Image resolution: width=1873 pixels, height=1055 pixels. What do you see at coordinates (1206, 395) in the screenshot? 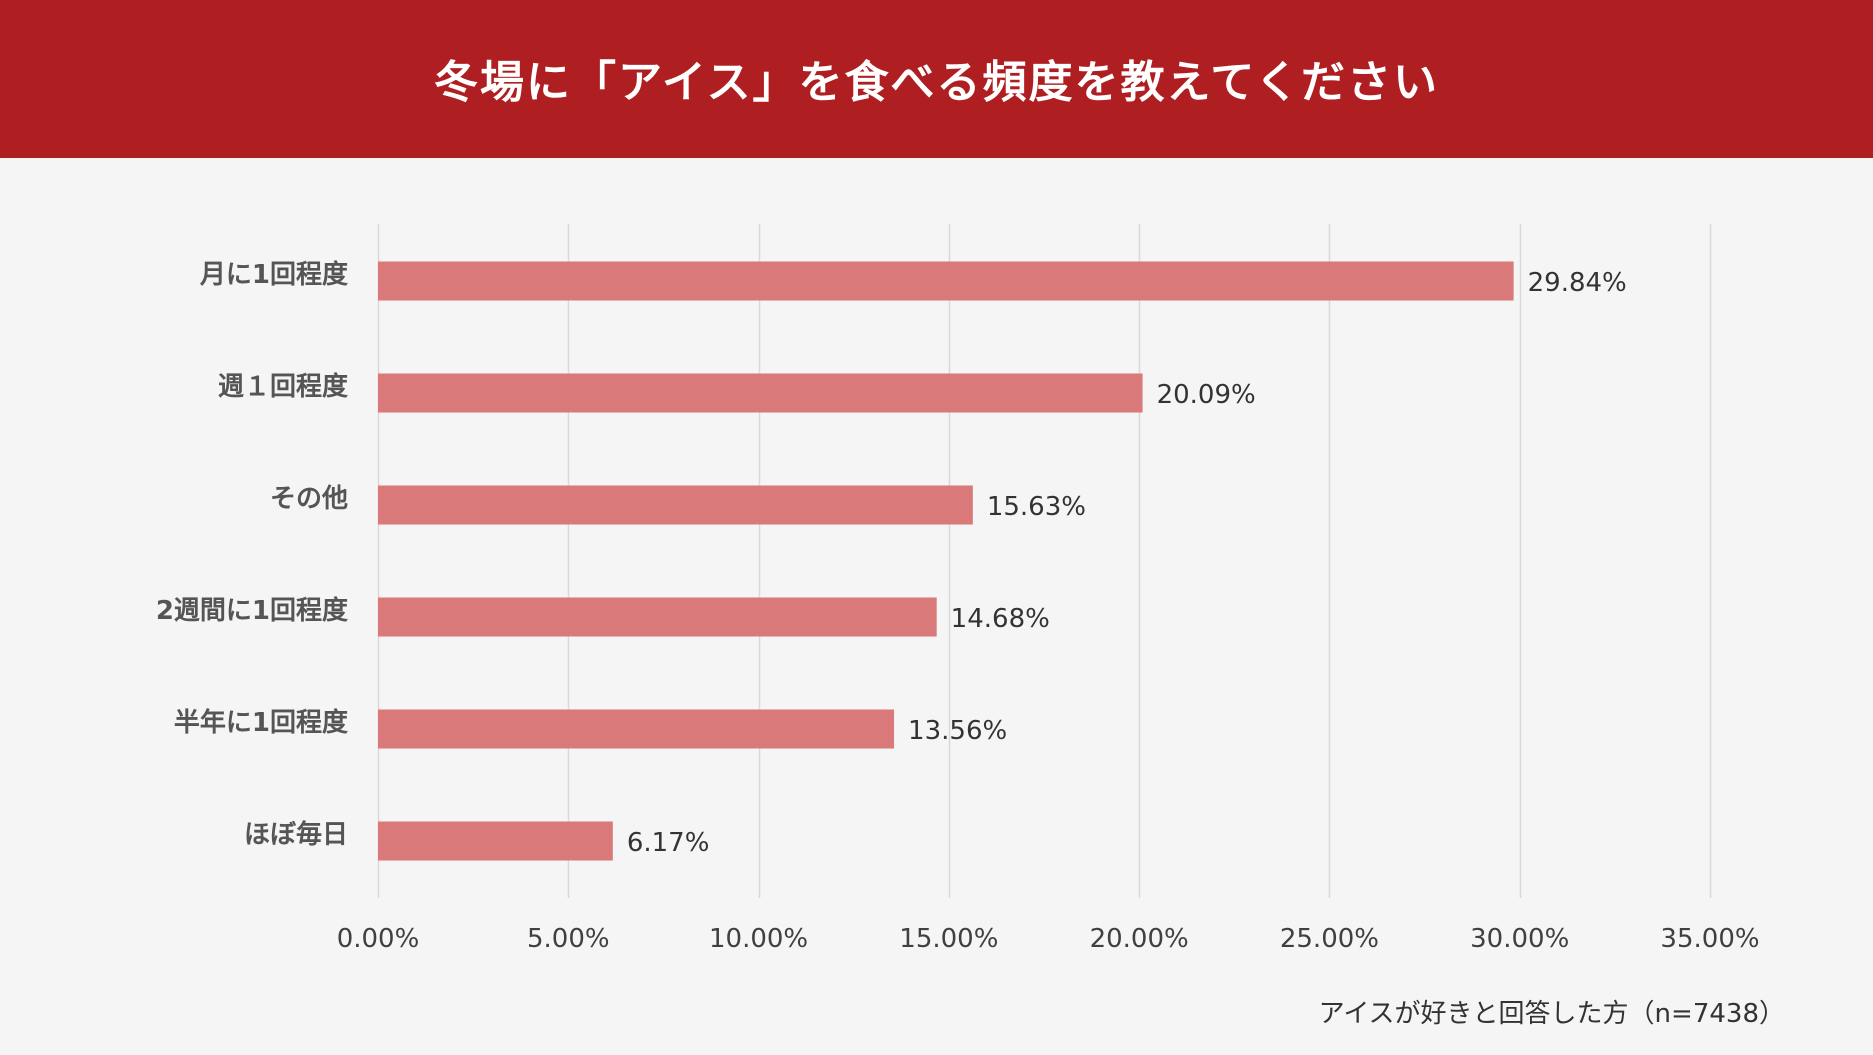
I see `data-label: 20.09%` at bounding box center [1206, 395].